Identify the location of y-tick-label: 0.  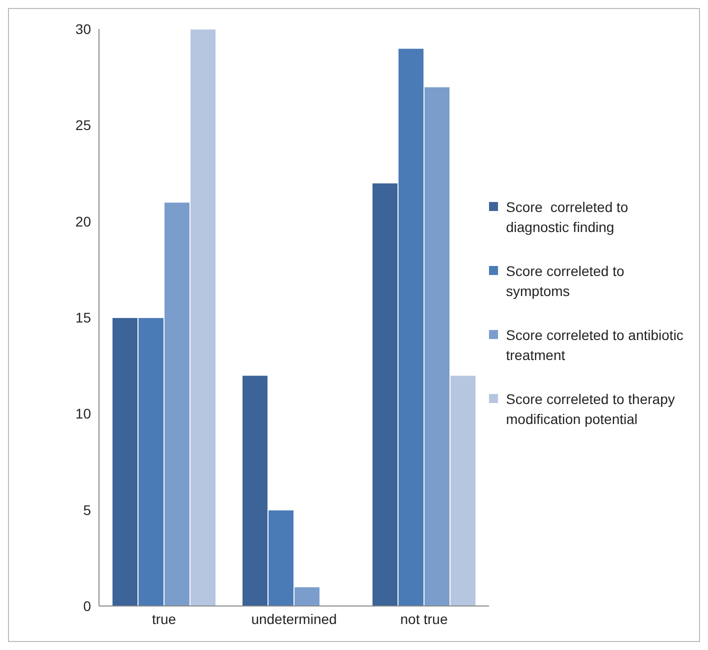
(87, 606).